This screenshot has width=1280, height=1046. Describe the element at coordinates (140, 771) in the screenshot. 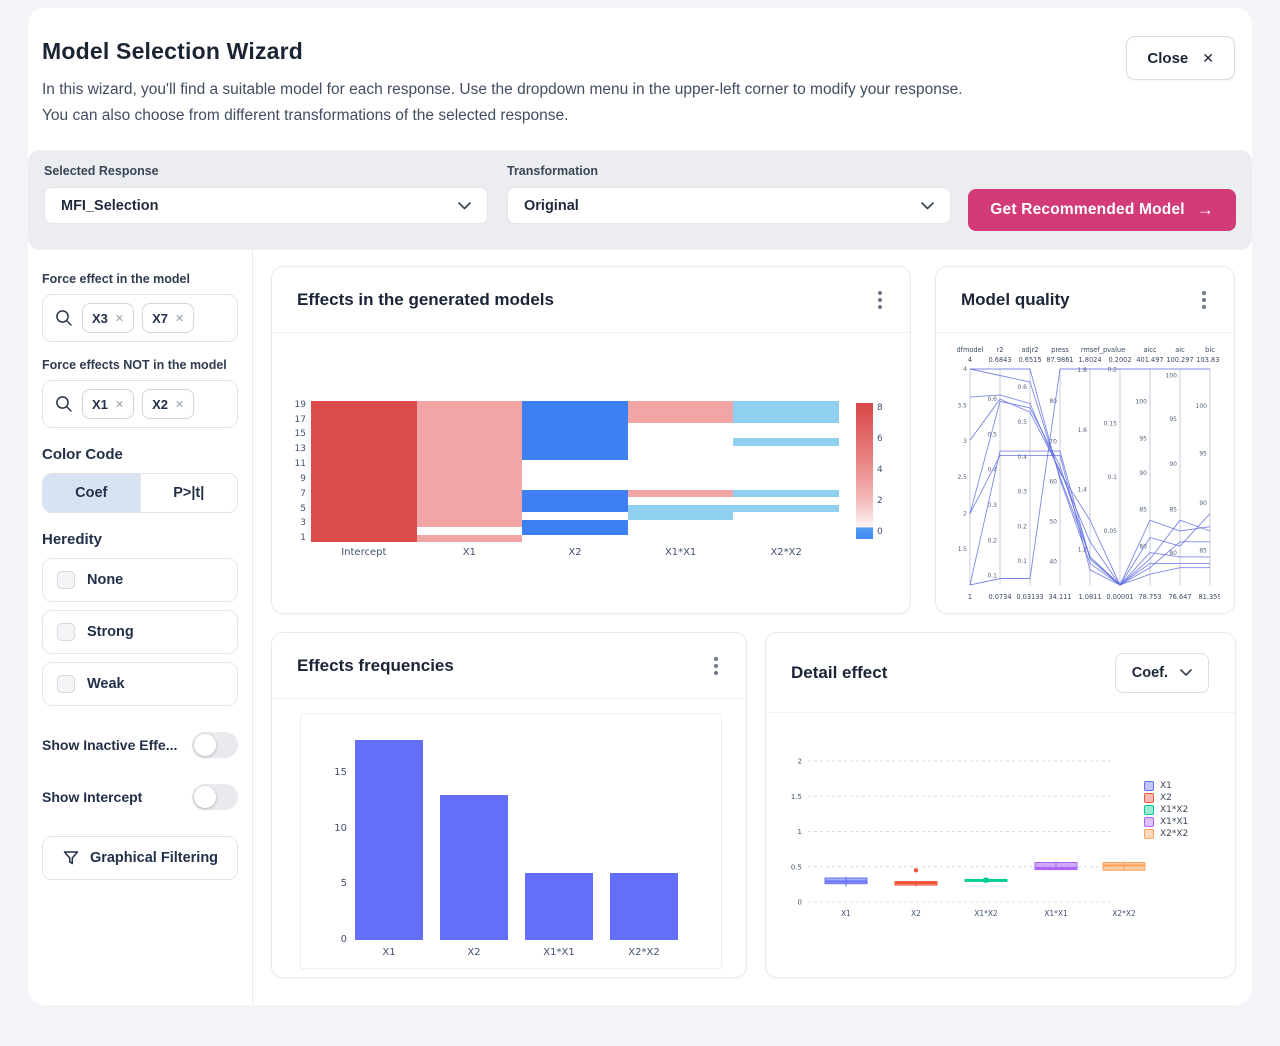

I see `toggle-rows: Show Inactive Effe... Show Intercept` at that location.